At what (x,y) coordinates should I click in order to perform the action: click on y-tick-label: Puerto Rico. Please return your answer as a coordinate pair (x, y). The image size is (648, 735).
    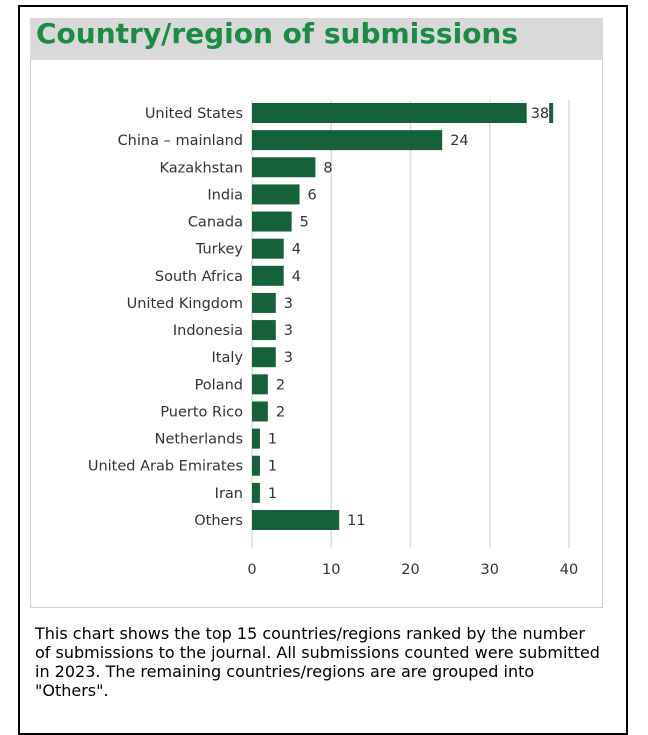
    Looking at the image, I should click on (201, 412).